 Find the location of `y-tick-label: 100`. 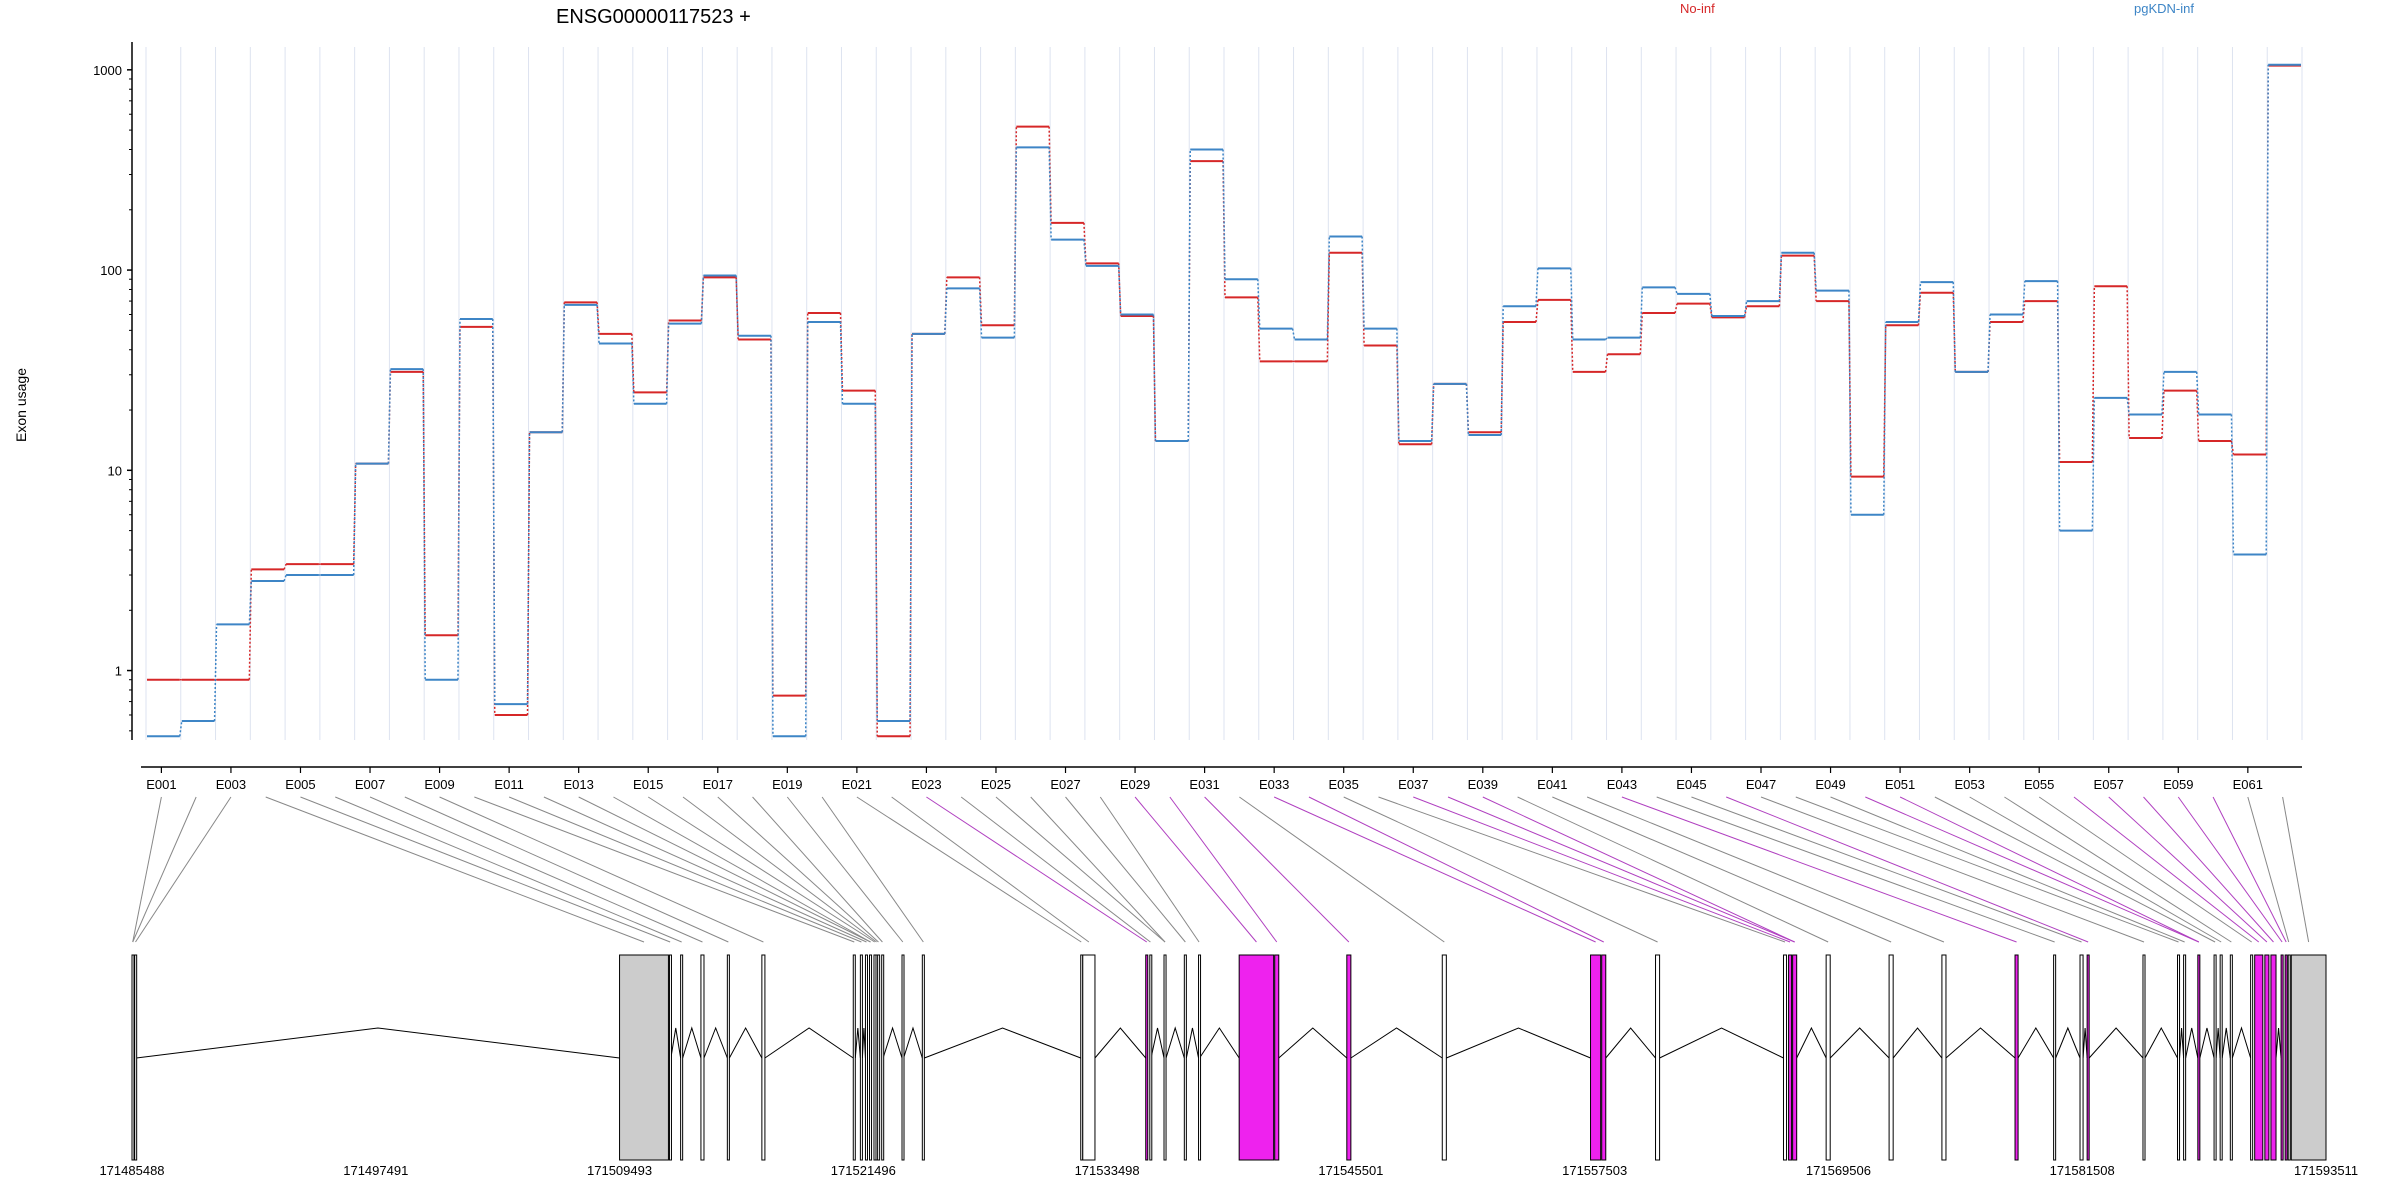

y-tick-label: 100 is located at coordinates (111, 270).